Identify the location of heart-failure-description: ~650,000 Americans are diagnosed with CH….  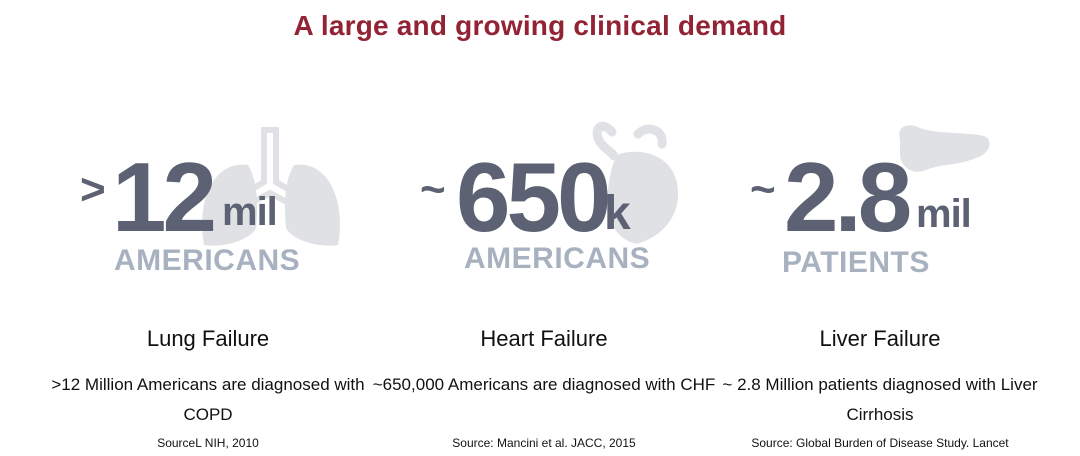
(544, 384).